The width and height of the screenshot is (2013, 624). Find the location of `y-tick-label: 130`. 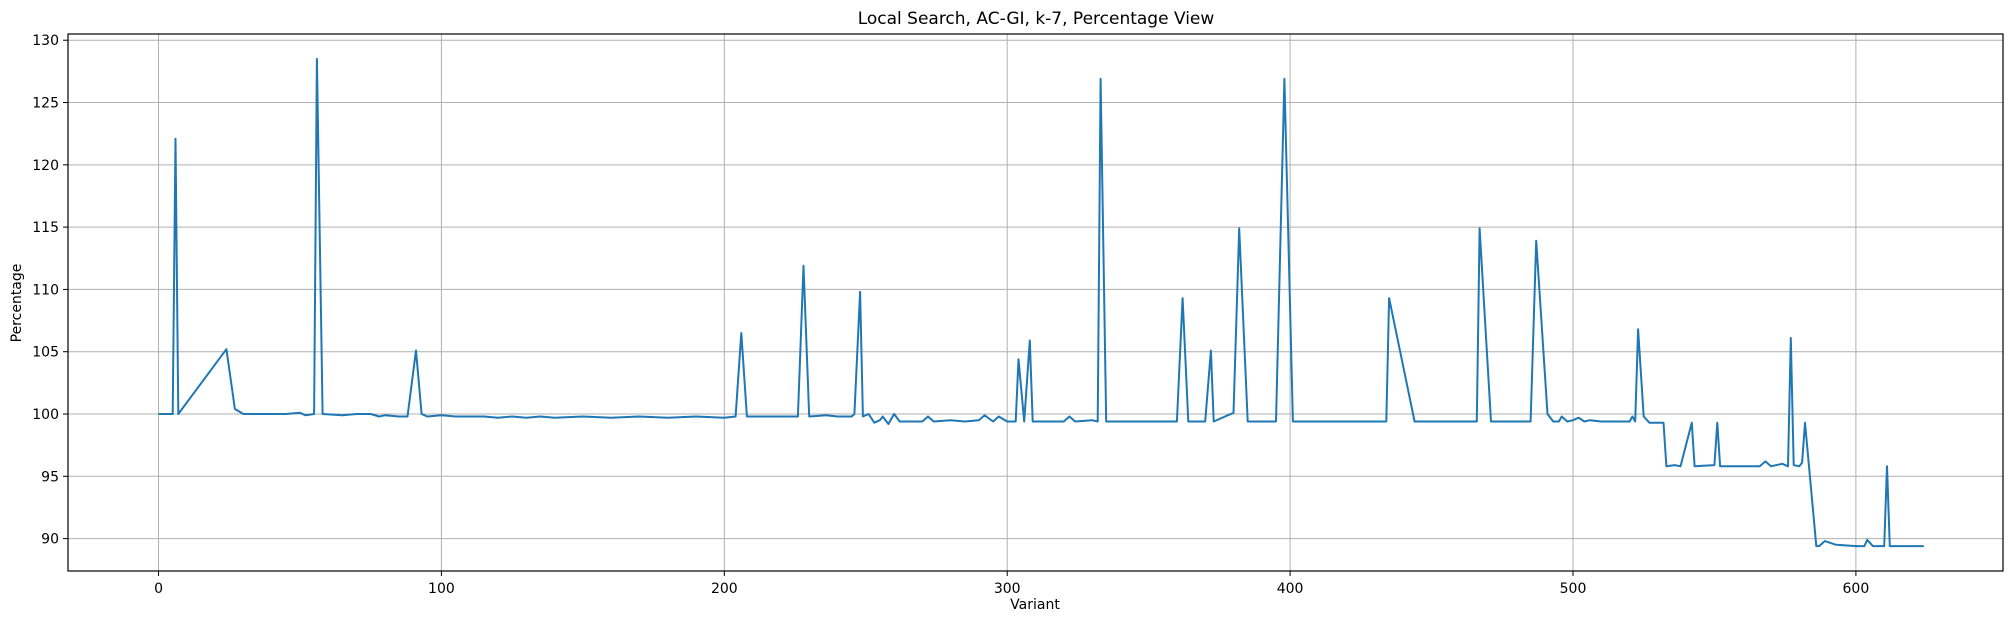

y-tick-label: 130 is located at coordinates (45, 41).